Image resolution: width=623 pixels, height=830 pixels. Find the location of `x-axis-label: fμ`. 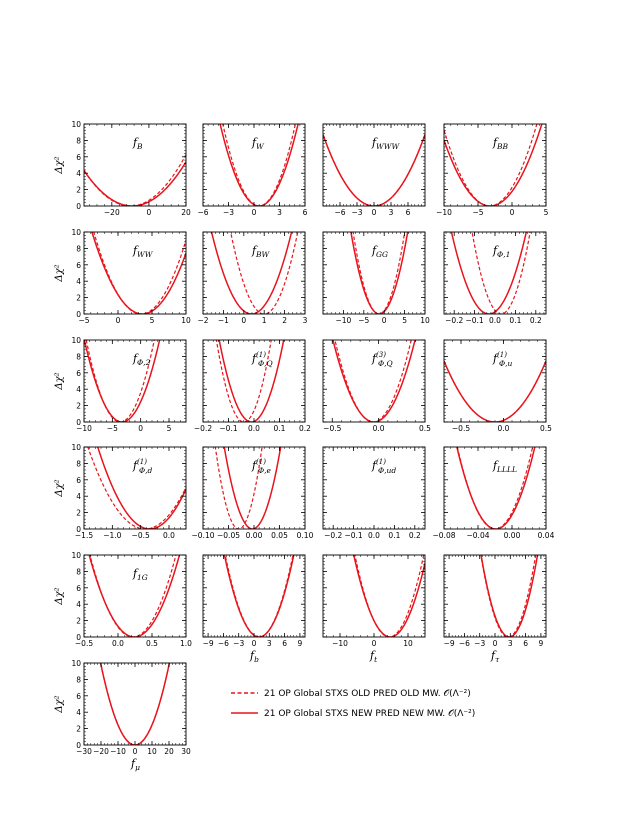

x-axis-label: fμ is located at coordinates (135, 764).